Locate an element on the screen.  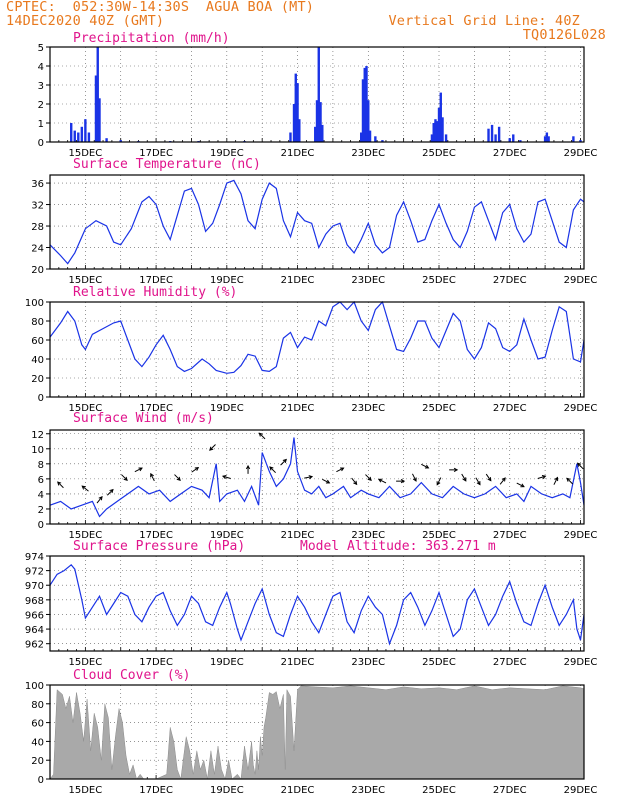
y-tick-label: 80 is located at coordinates (37, 322).